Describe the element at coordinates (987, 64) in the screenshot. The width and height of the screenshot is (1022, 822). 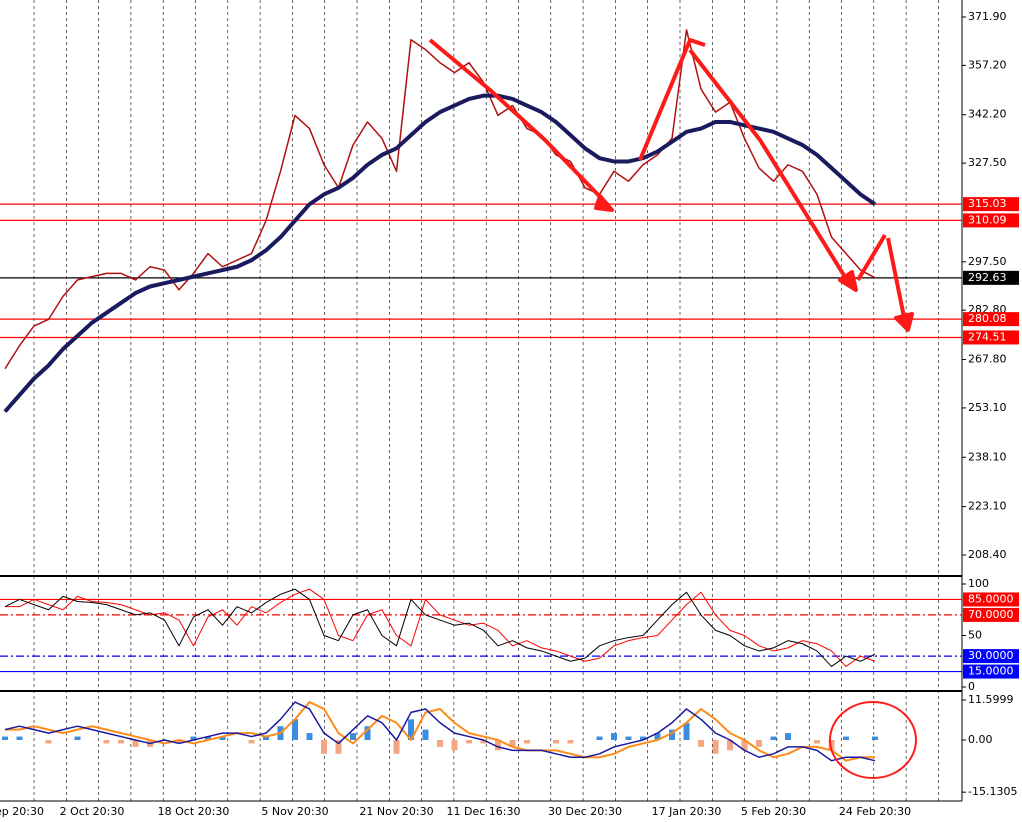
I see `y-tick-label: 357.20` at that location.